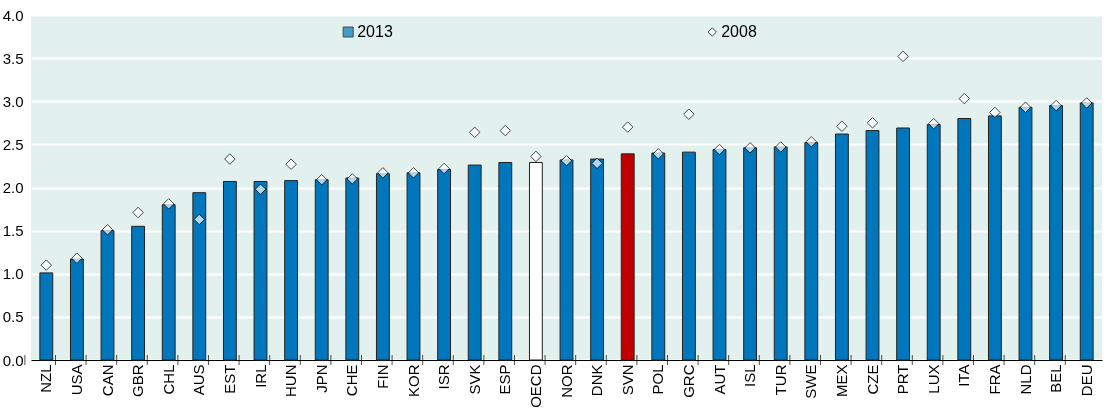  What do you see at coordinates (719, 379) in the screenshot?
I see `x-tick-label: AUT` at bounding box center [719, 379].